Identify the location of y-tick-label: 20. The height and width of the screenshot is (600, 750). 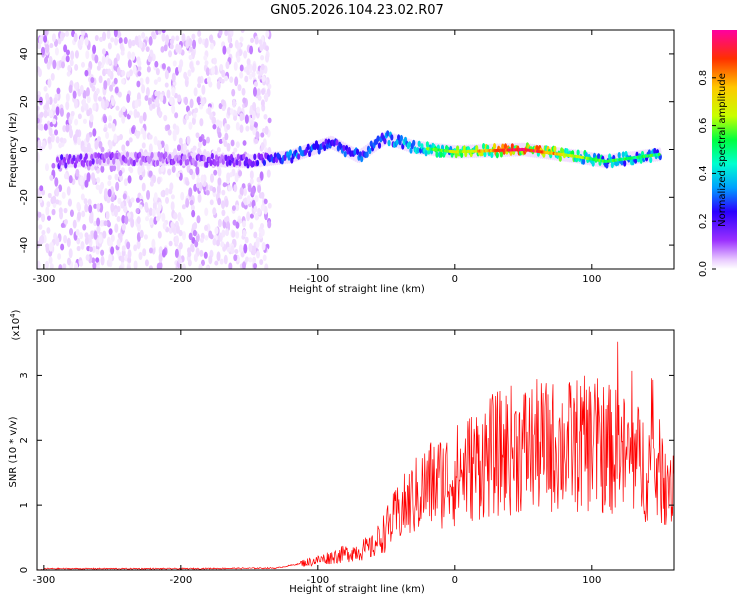
(24, 101).